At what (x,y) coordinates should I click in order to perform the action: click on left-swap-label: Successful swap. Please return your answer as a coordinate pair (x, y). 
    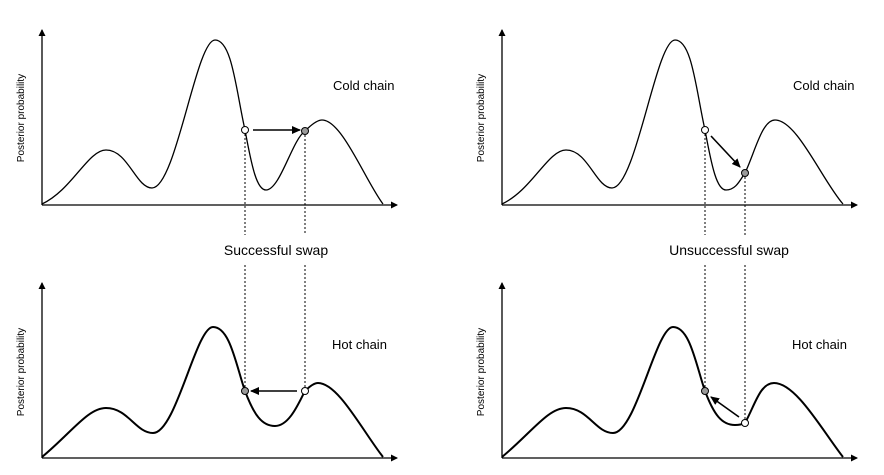
    Looking at the image, I should click on (276, 250).